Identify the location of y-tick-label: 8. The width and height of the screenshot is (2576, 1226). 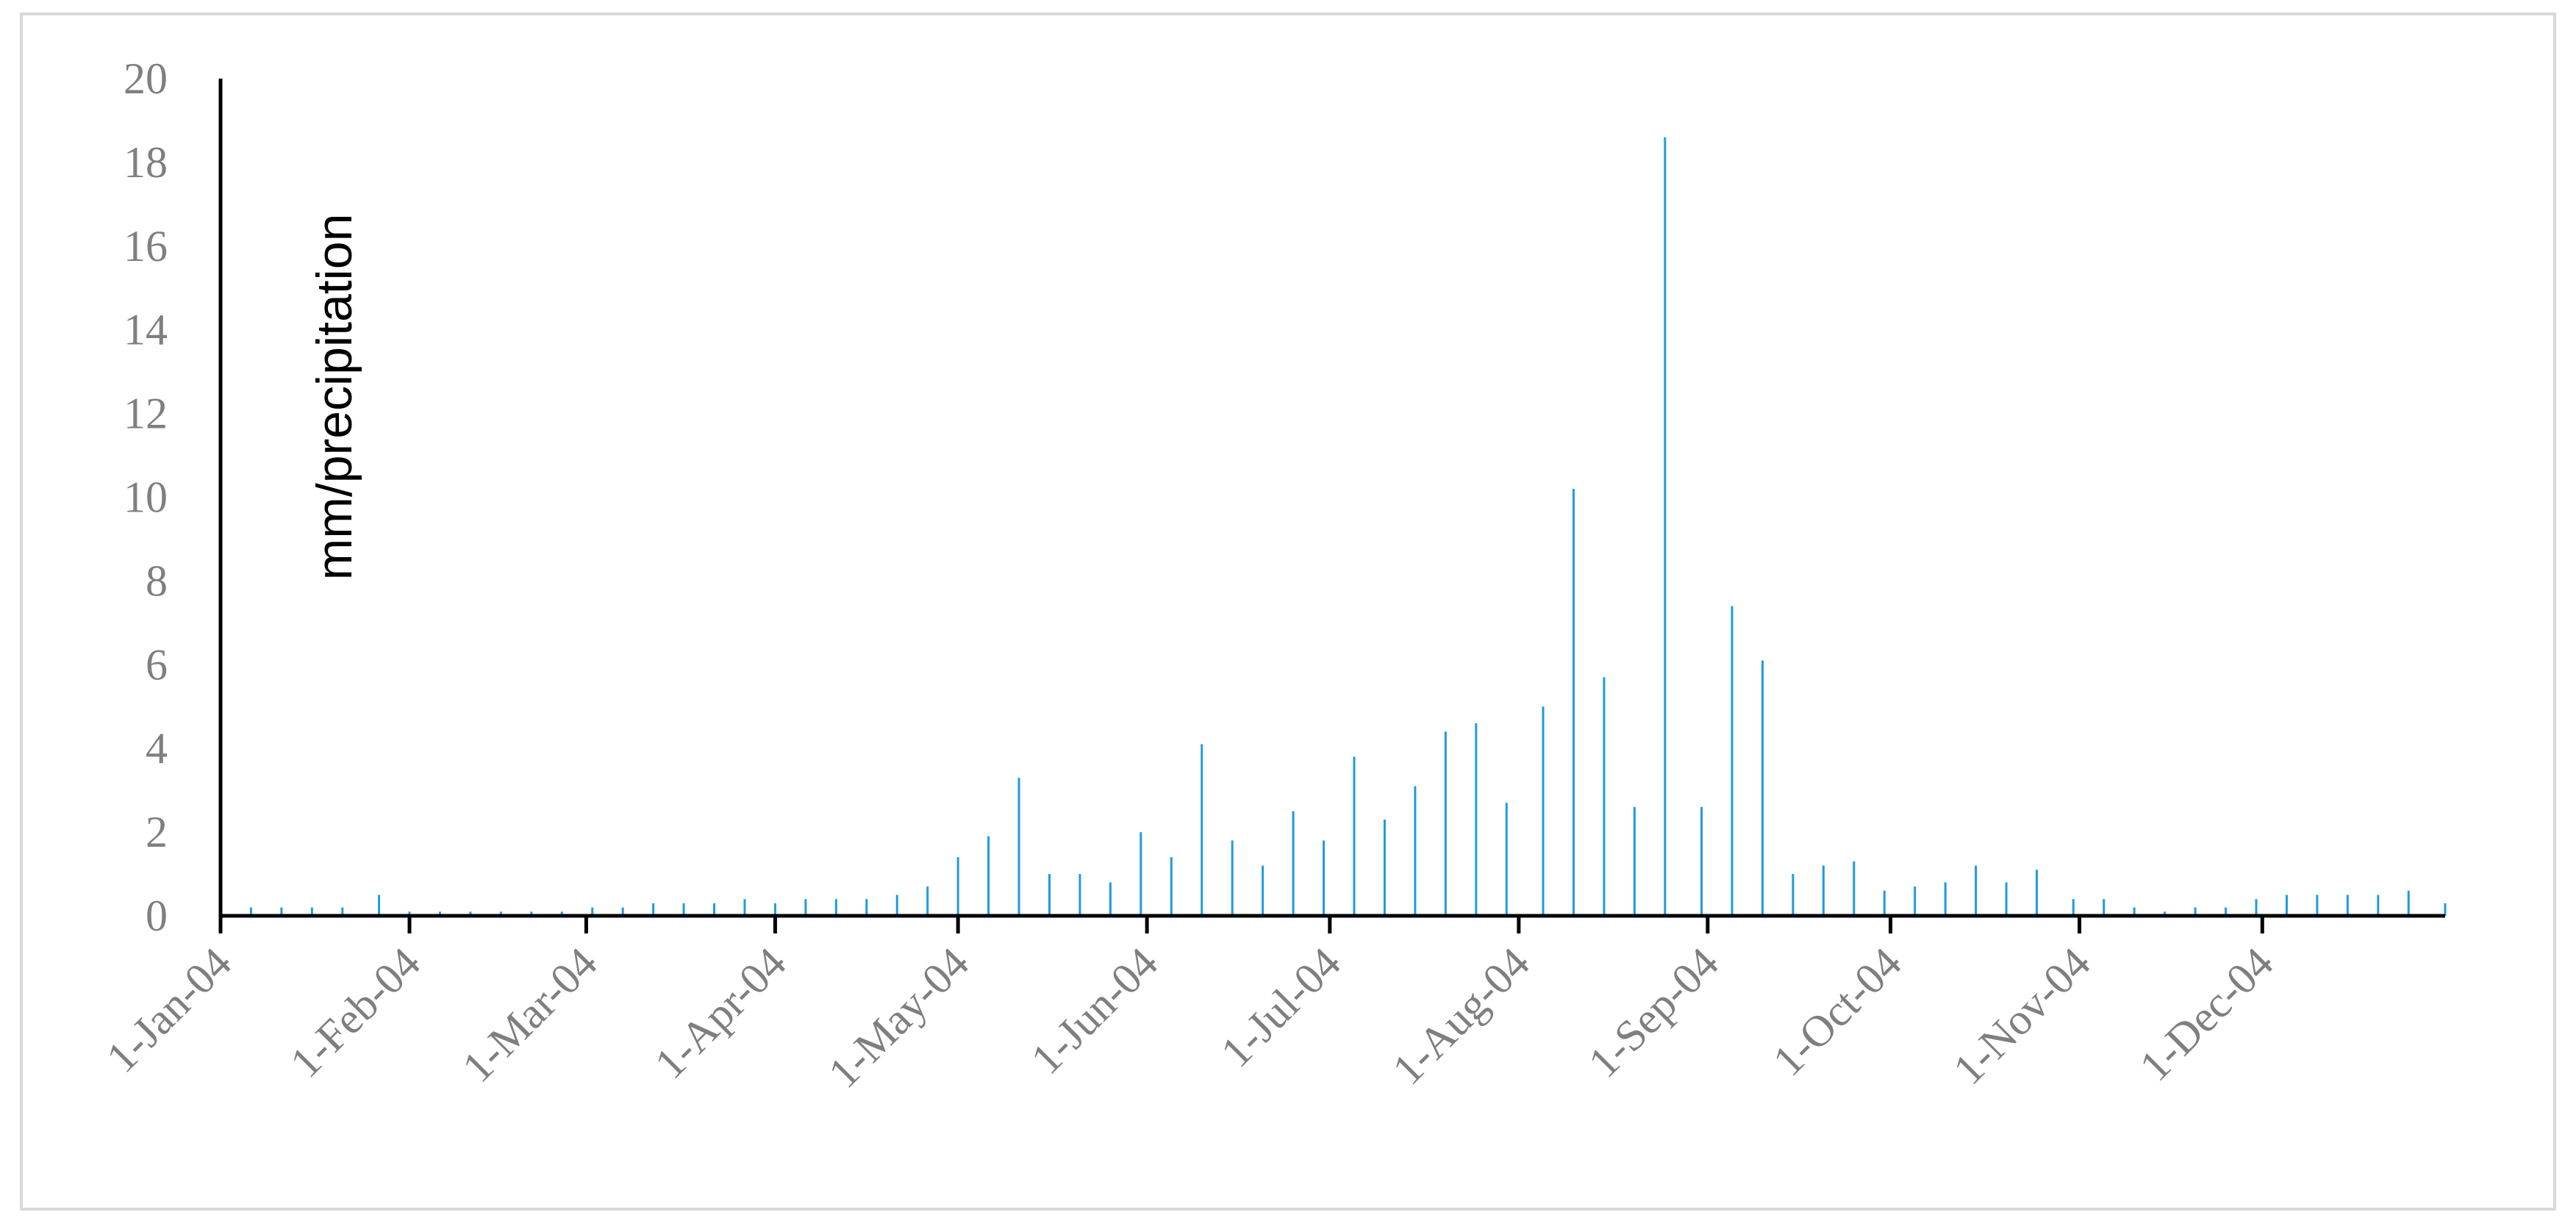
(157, 580).